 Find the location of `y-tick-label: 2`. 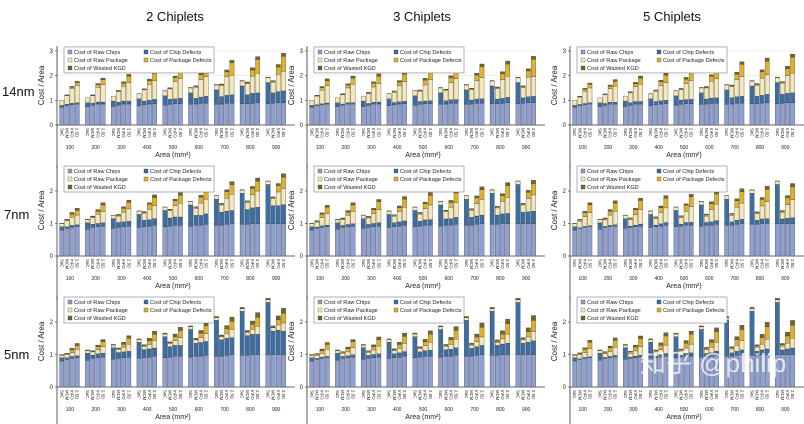

y-tick-label: 2 is located at coordinates (565, 77).